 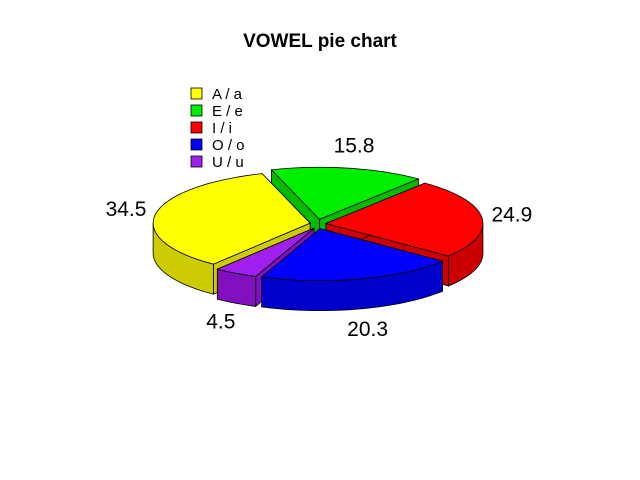 I want to click on legend-label: U / u, so click(x=228, y=162).